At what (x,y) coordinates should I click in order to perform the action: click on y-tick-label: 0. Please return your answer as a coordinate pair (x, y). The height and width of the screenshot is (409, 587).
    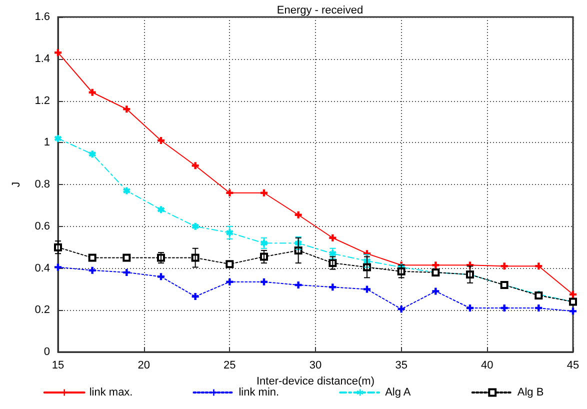
    Looking at the image, I should click on (47, 352).